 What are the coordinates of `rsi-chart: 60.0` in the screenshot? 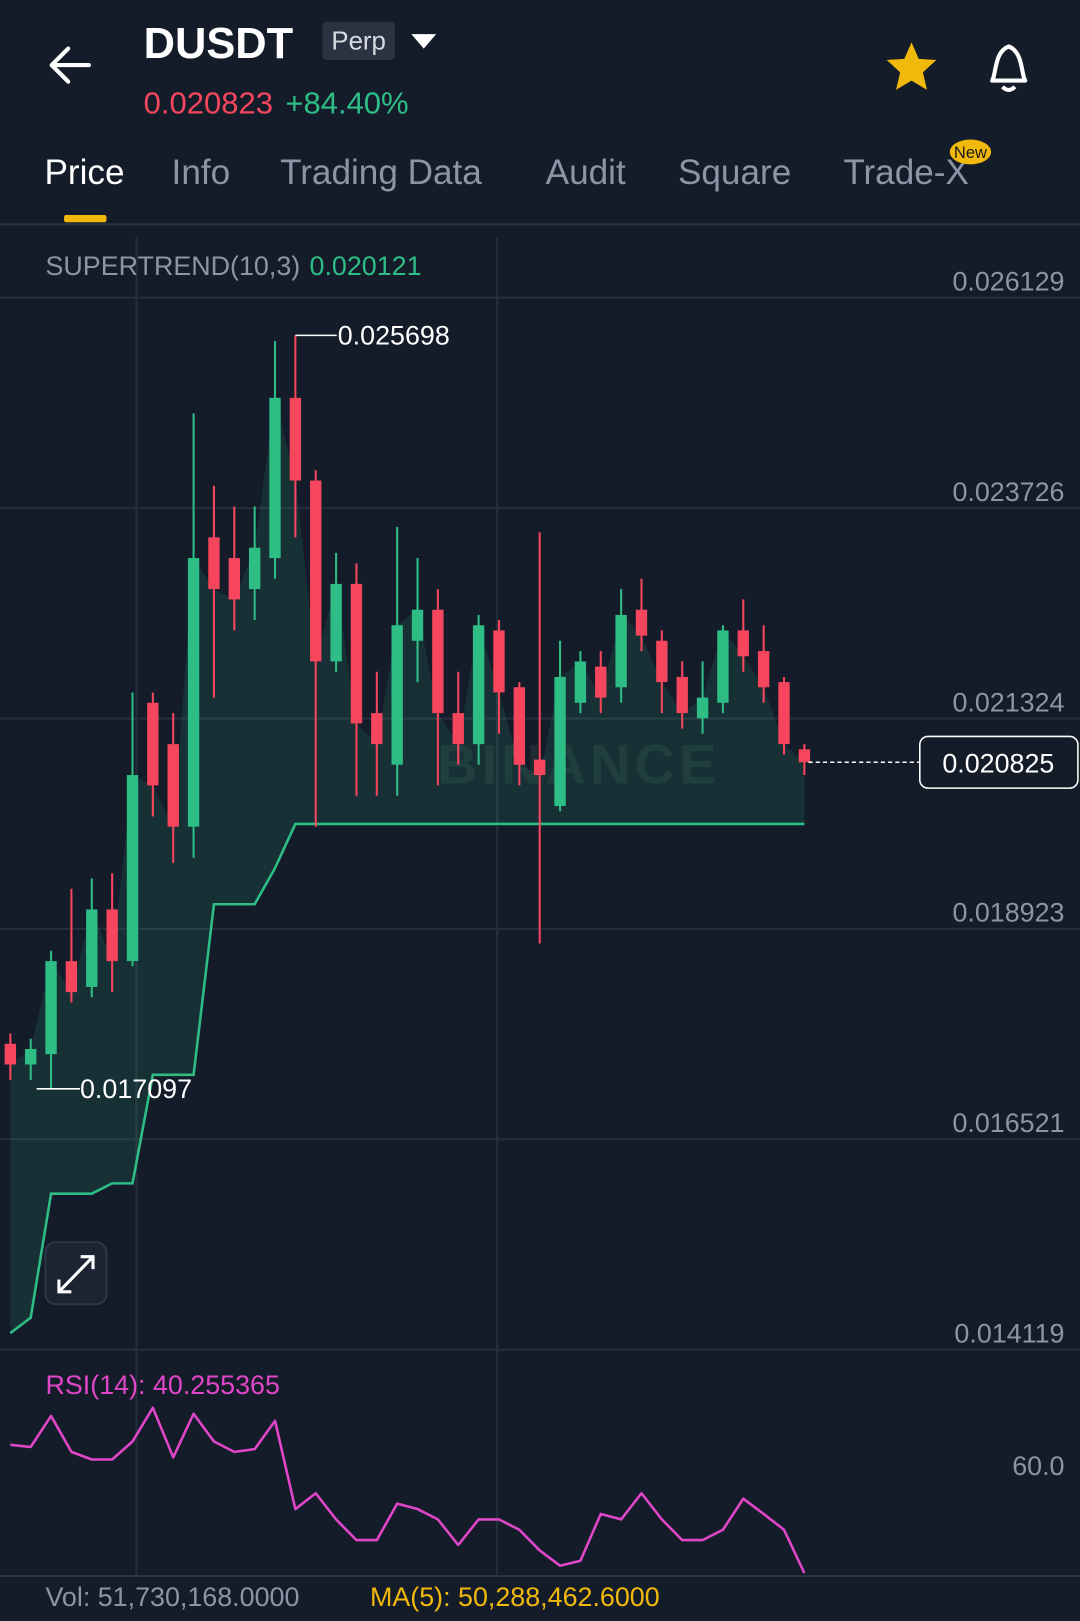 It's located at (537, 1490).